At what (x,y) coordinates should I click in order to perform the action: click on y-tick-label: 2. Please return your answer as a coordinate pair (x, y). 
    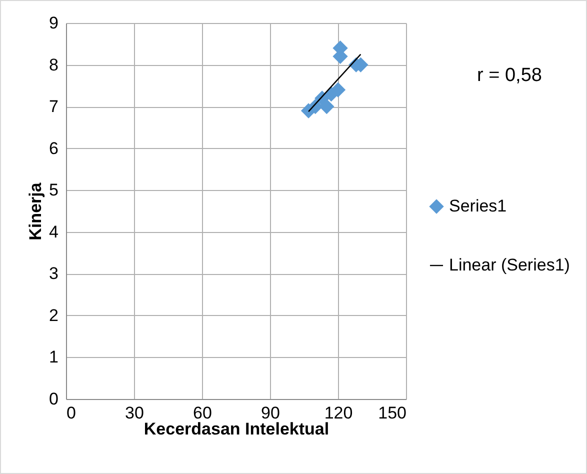
    Looking at the image, I should click on (53, 315).